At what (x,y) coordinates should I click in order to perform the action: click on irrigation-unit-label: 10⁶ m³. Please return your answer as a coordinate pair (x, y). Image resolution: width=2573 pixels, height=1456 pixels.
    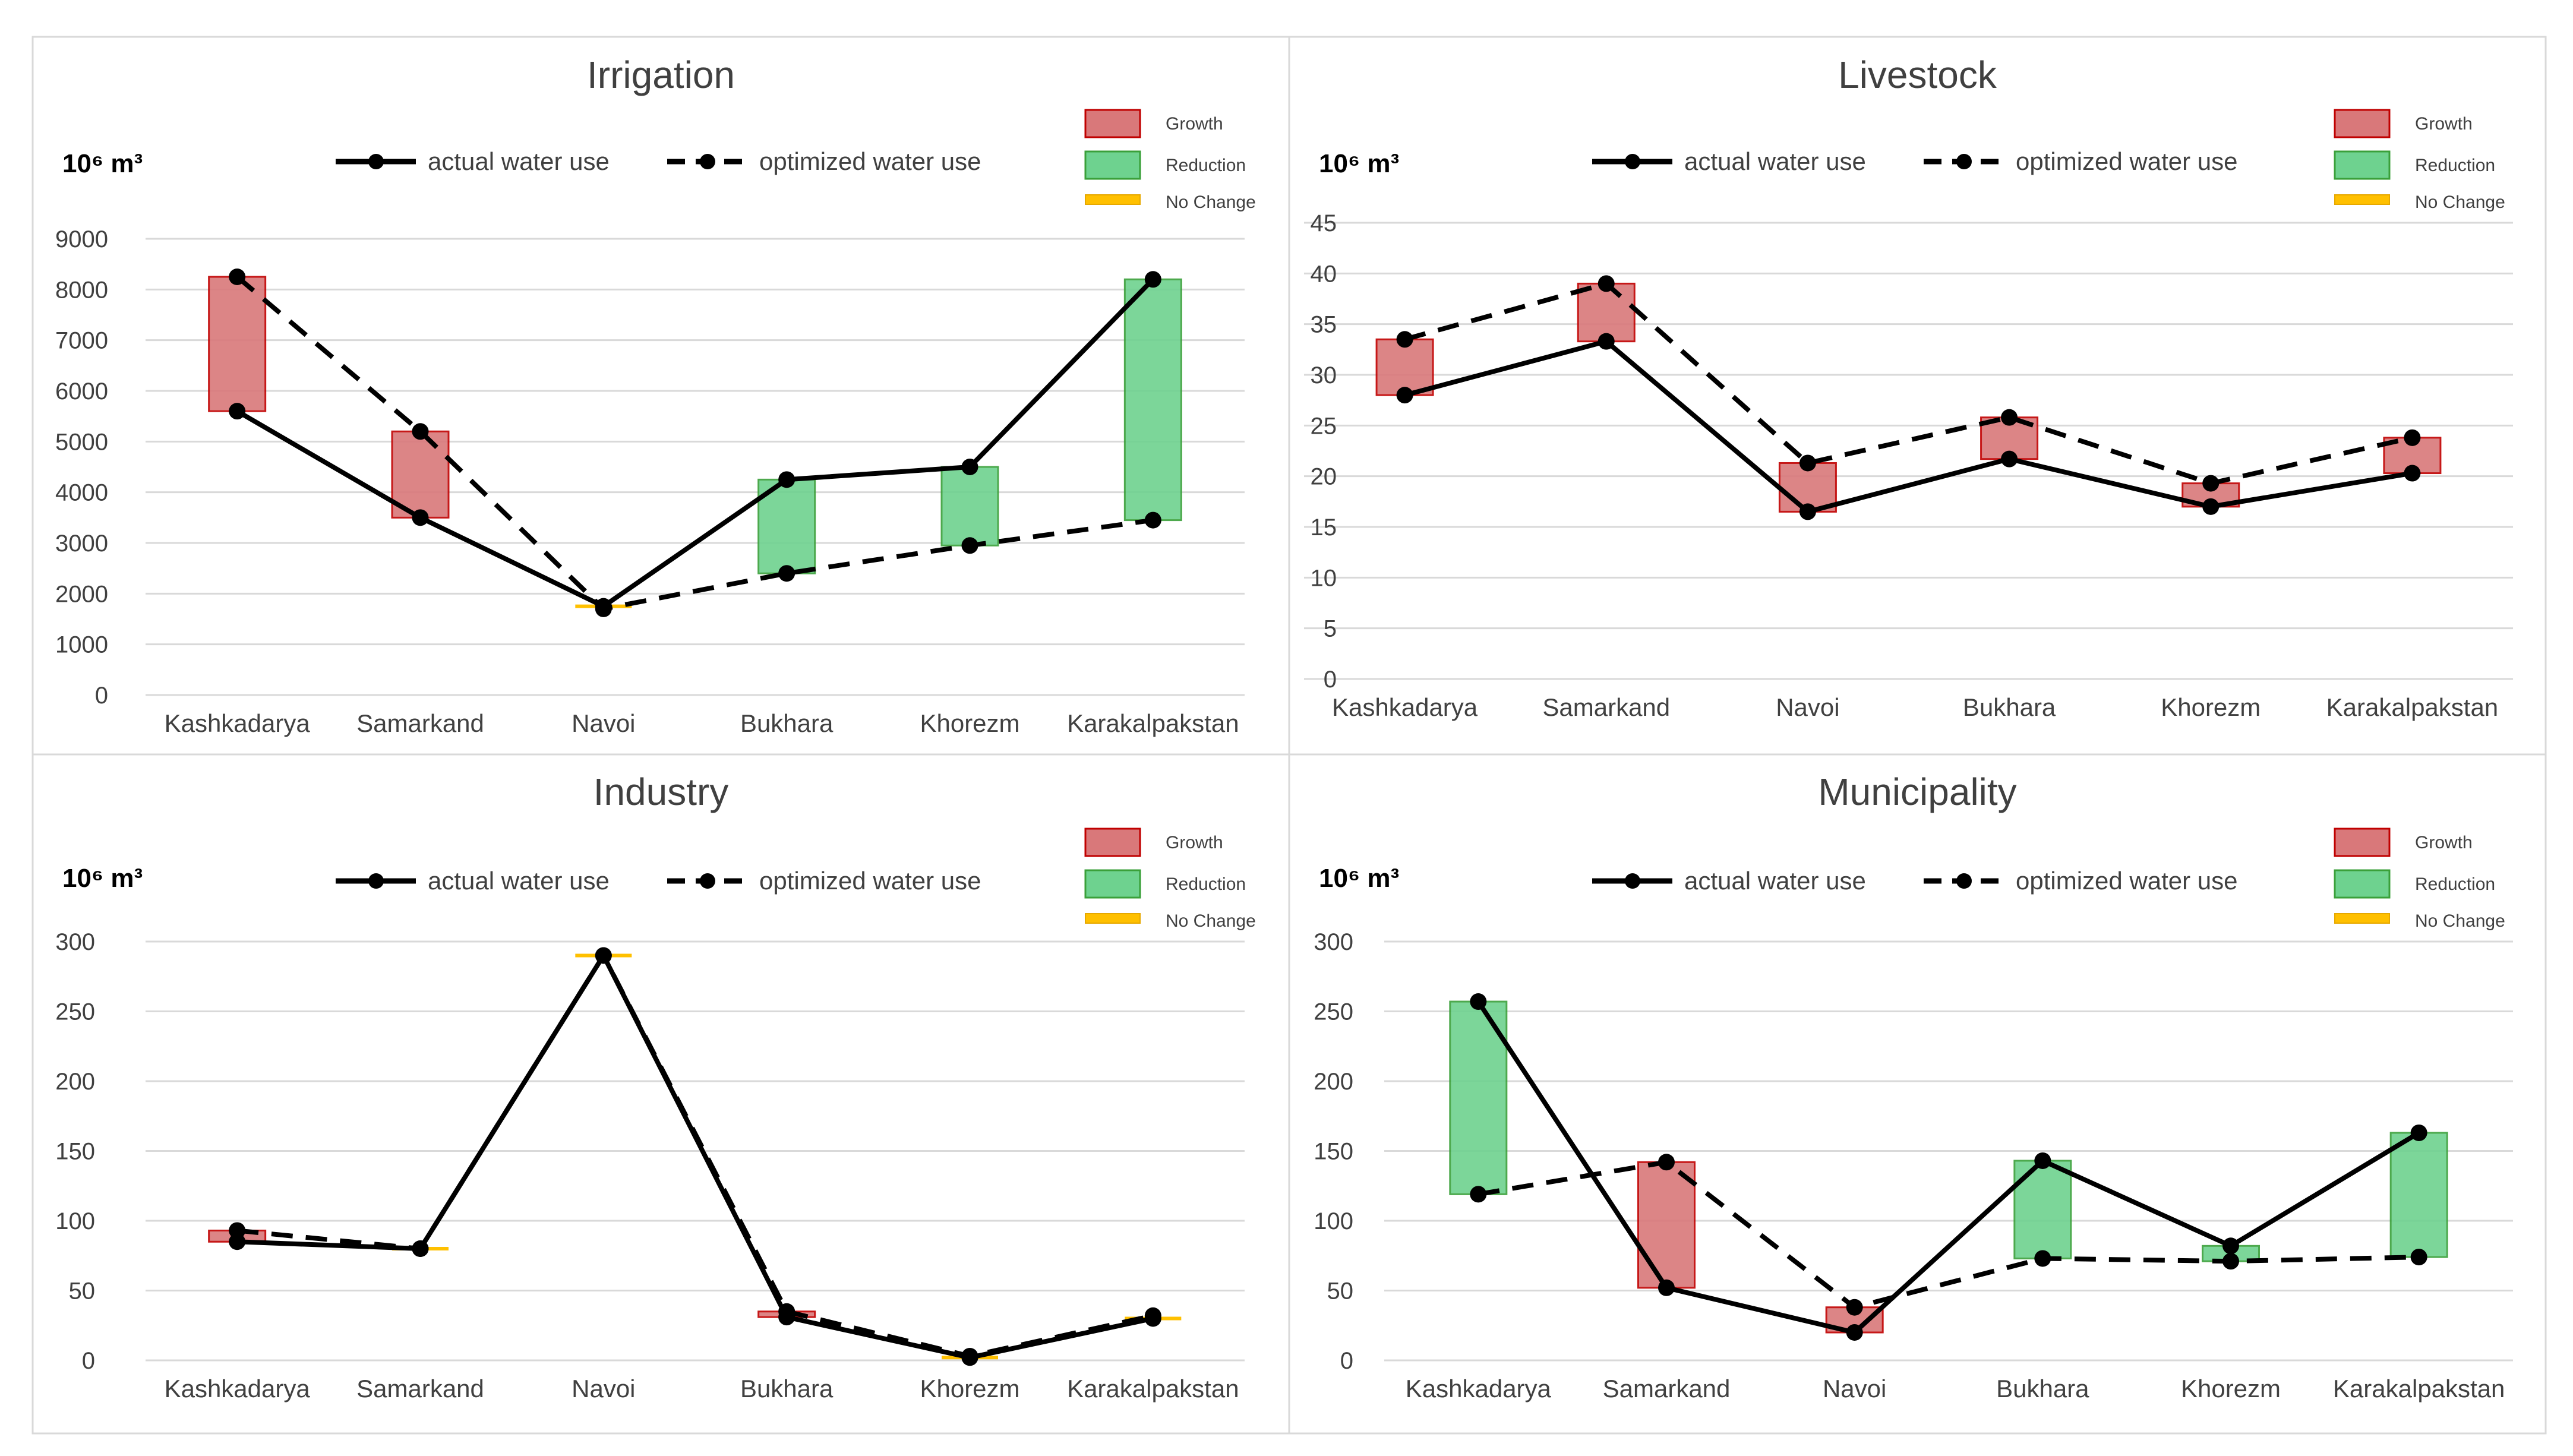
    Looking at the image, I should click on (102, 163).